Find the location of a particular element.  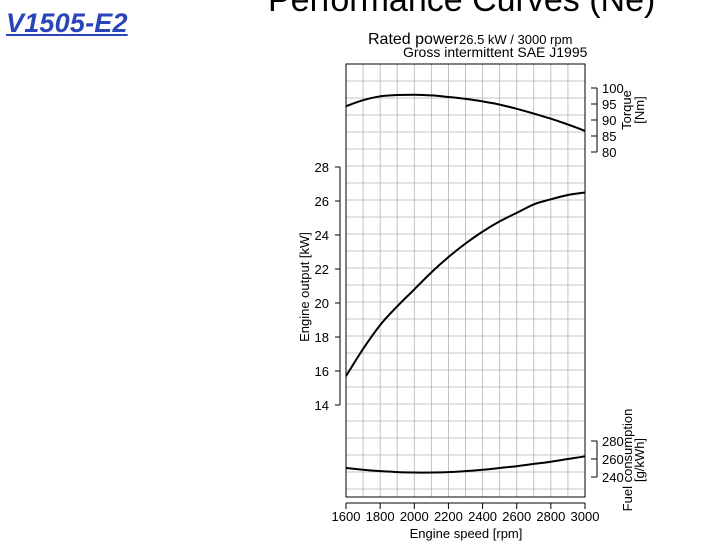

torque-tick-label: 100 is located at coordinates (613, 88).